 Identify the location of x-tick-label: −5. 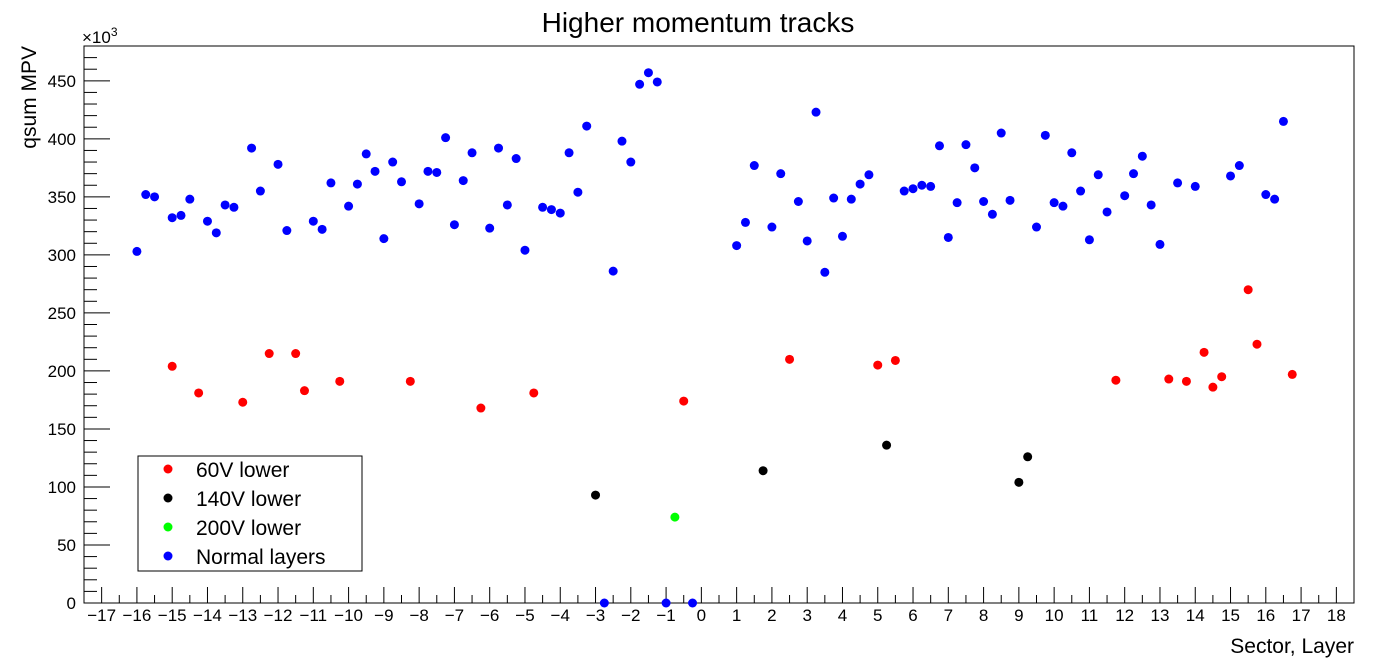
(524, 615).